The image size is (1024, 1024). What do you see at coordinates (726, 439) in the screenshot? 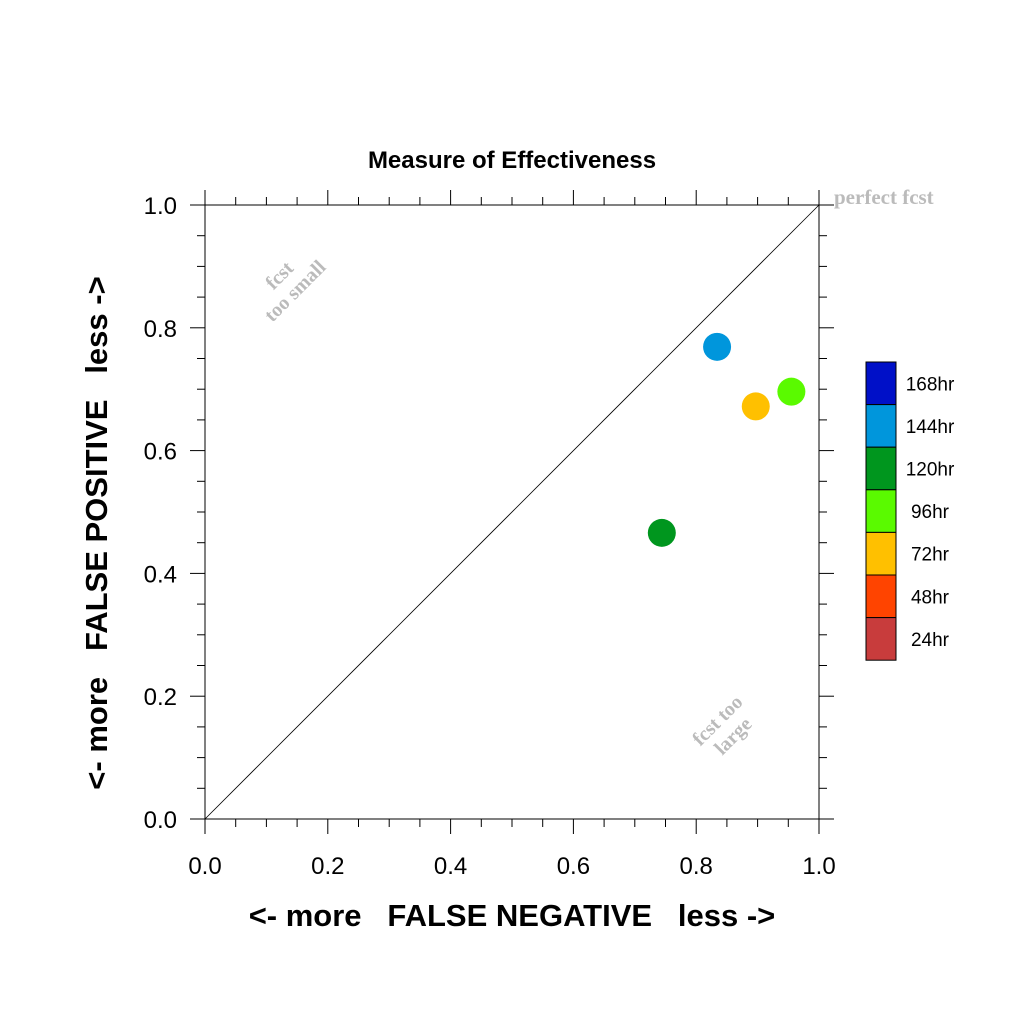
I see `data-points` at bounding box center [726, 439].